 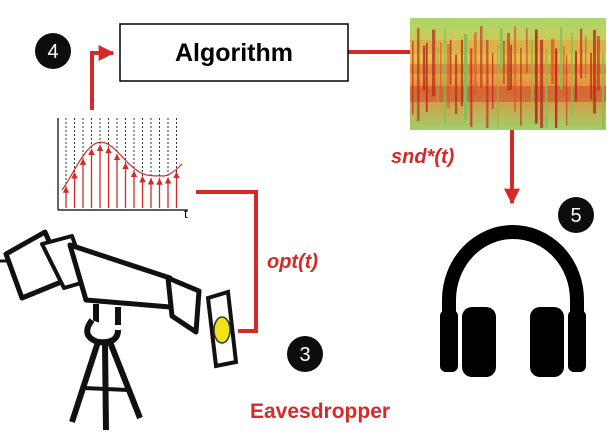 I want to click on signal-axis-label: t, so click(x=186, y=213).